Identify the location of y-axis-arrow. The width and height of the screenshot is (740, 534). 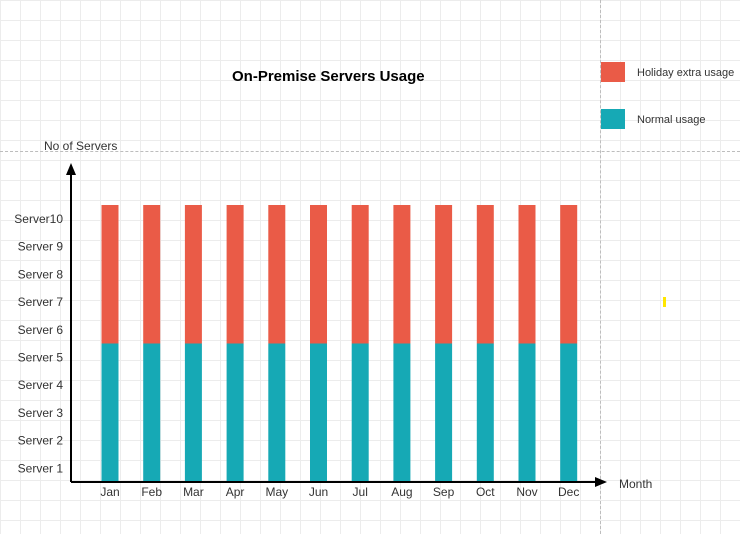
(71, 169).